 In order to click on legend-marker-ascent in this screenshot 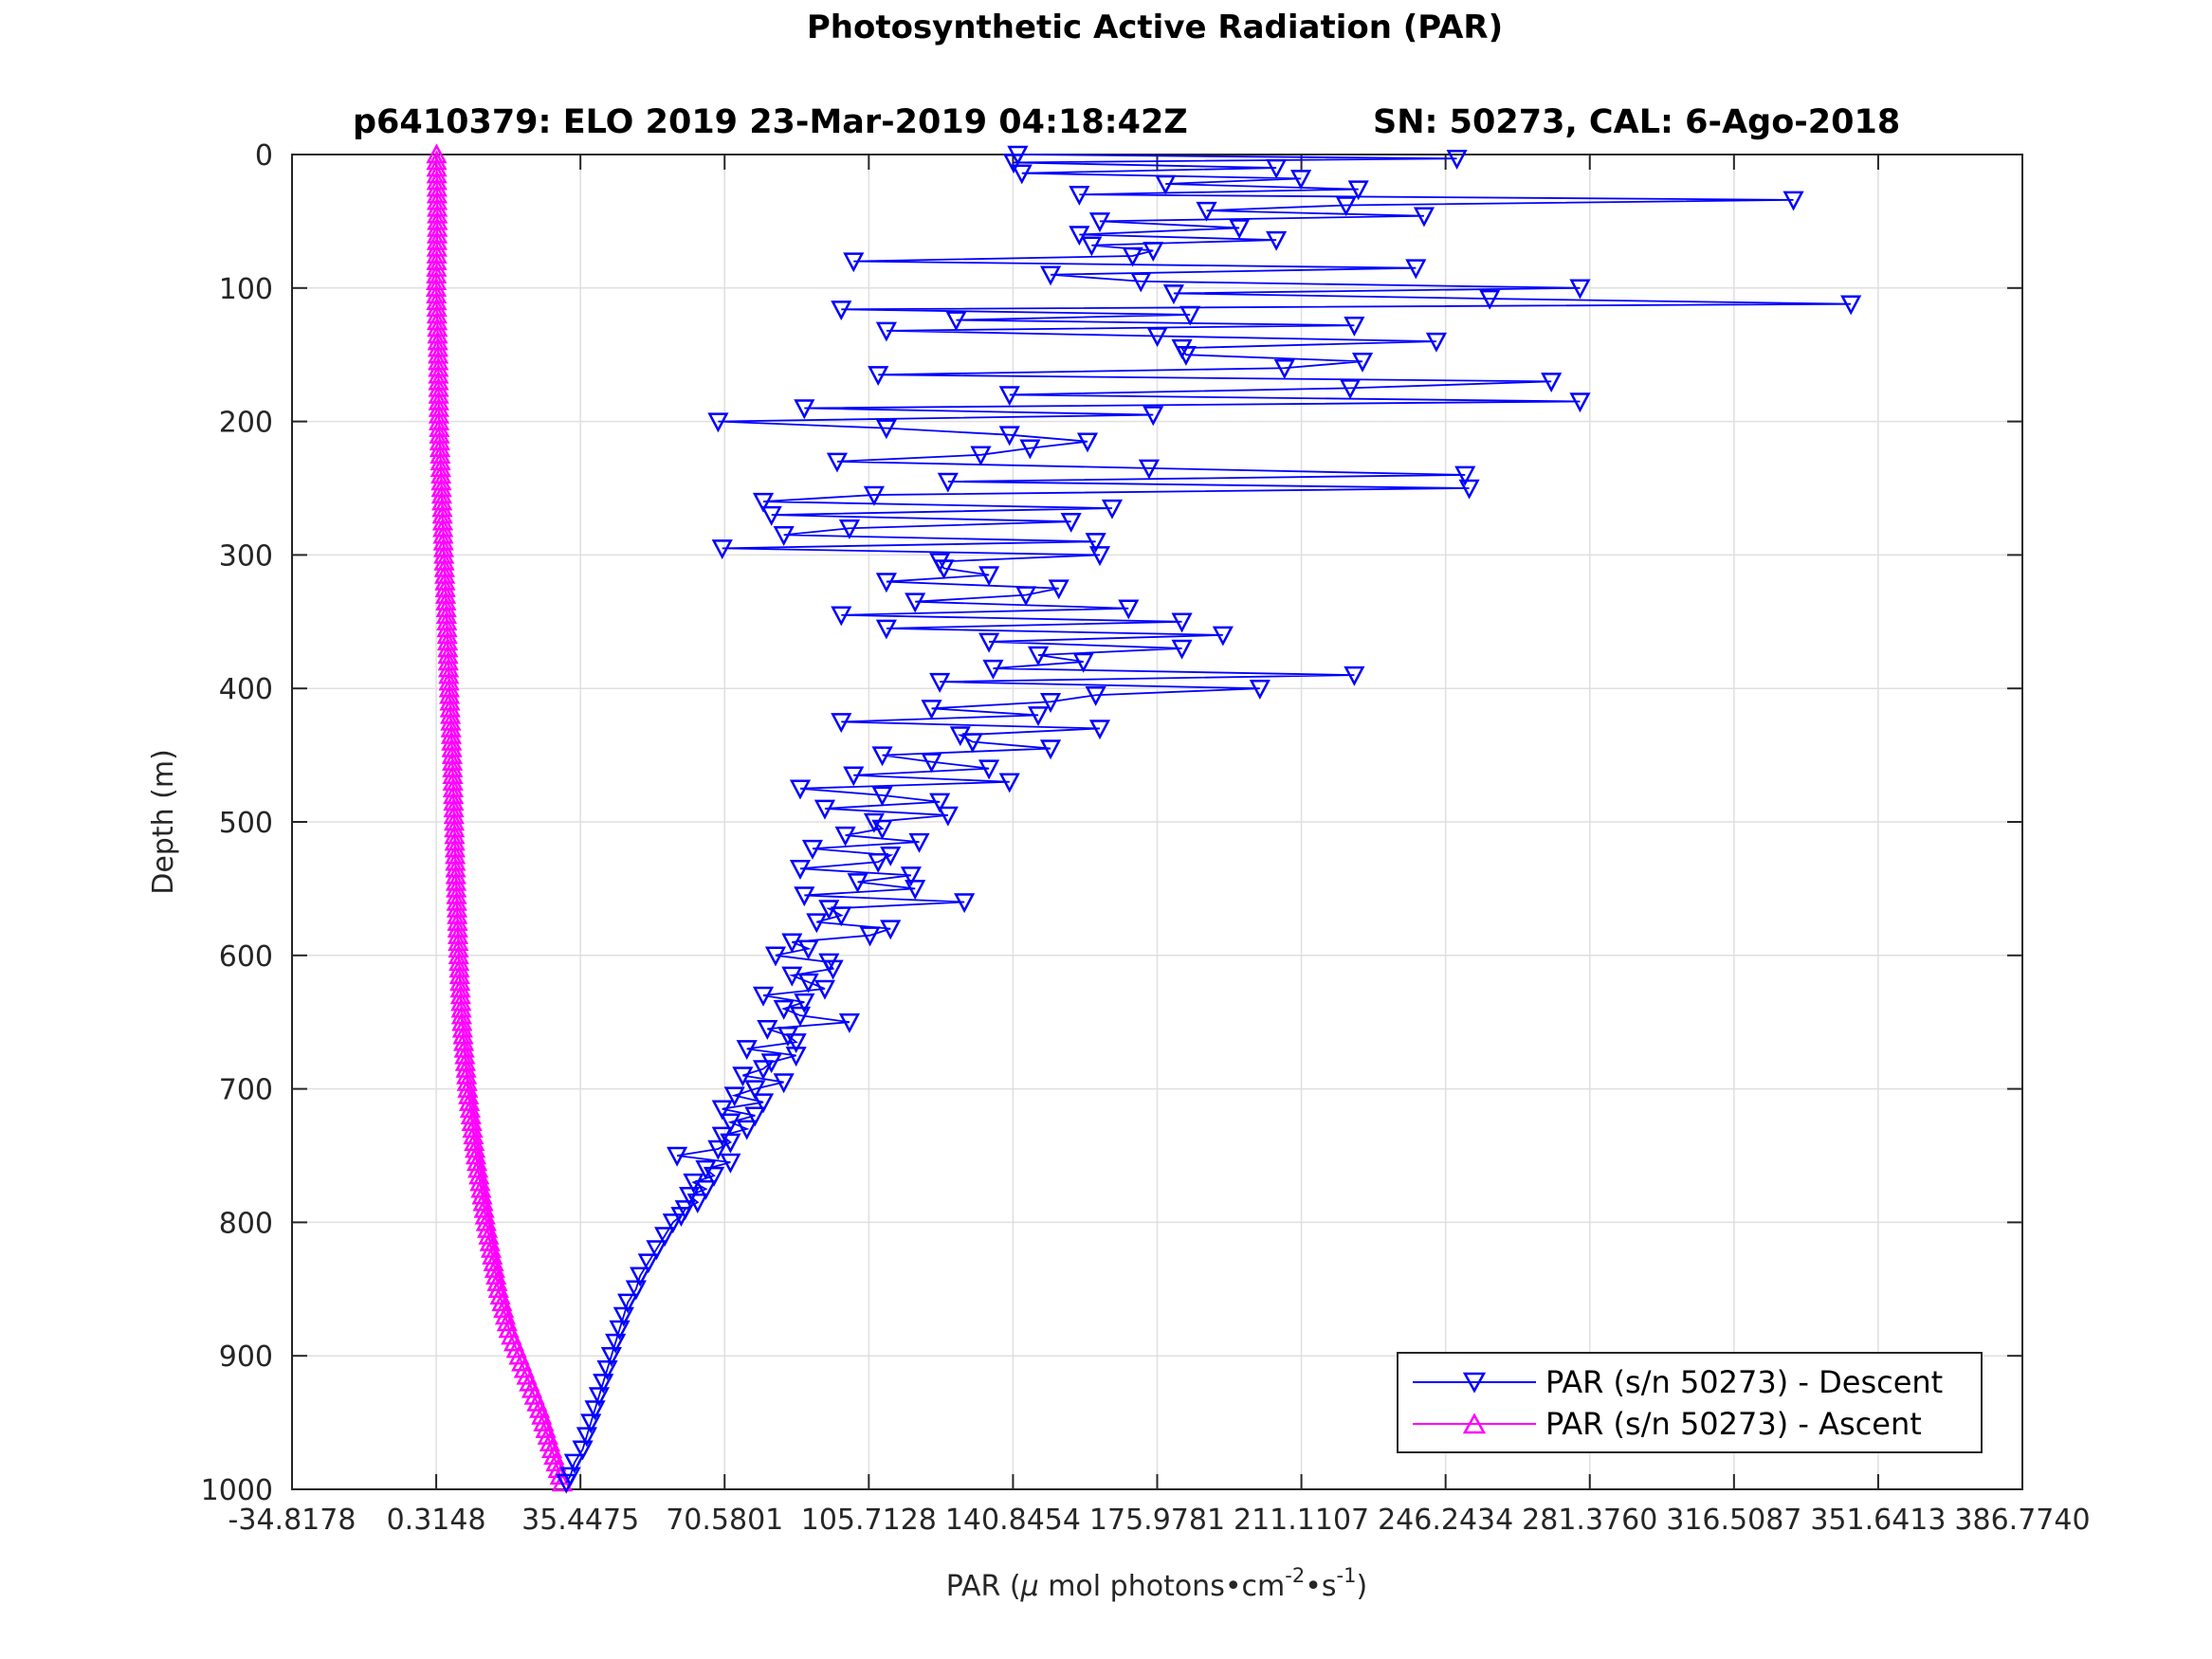, I will do `click(1474, 1423)`.